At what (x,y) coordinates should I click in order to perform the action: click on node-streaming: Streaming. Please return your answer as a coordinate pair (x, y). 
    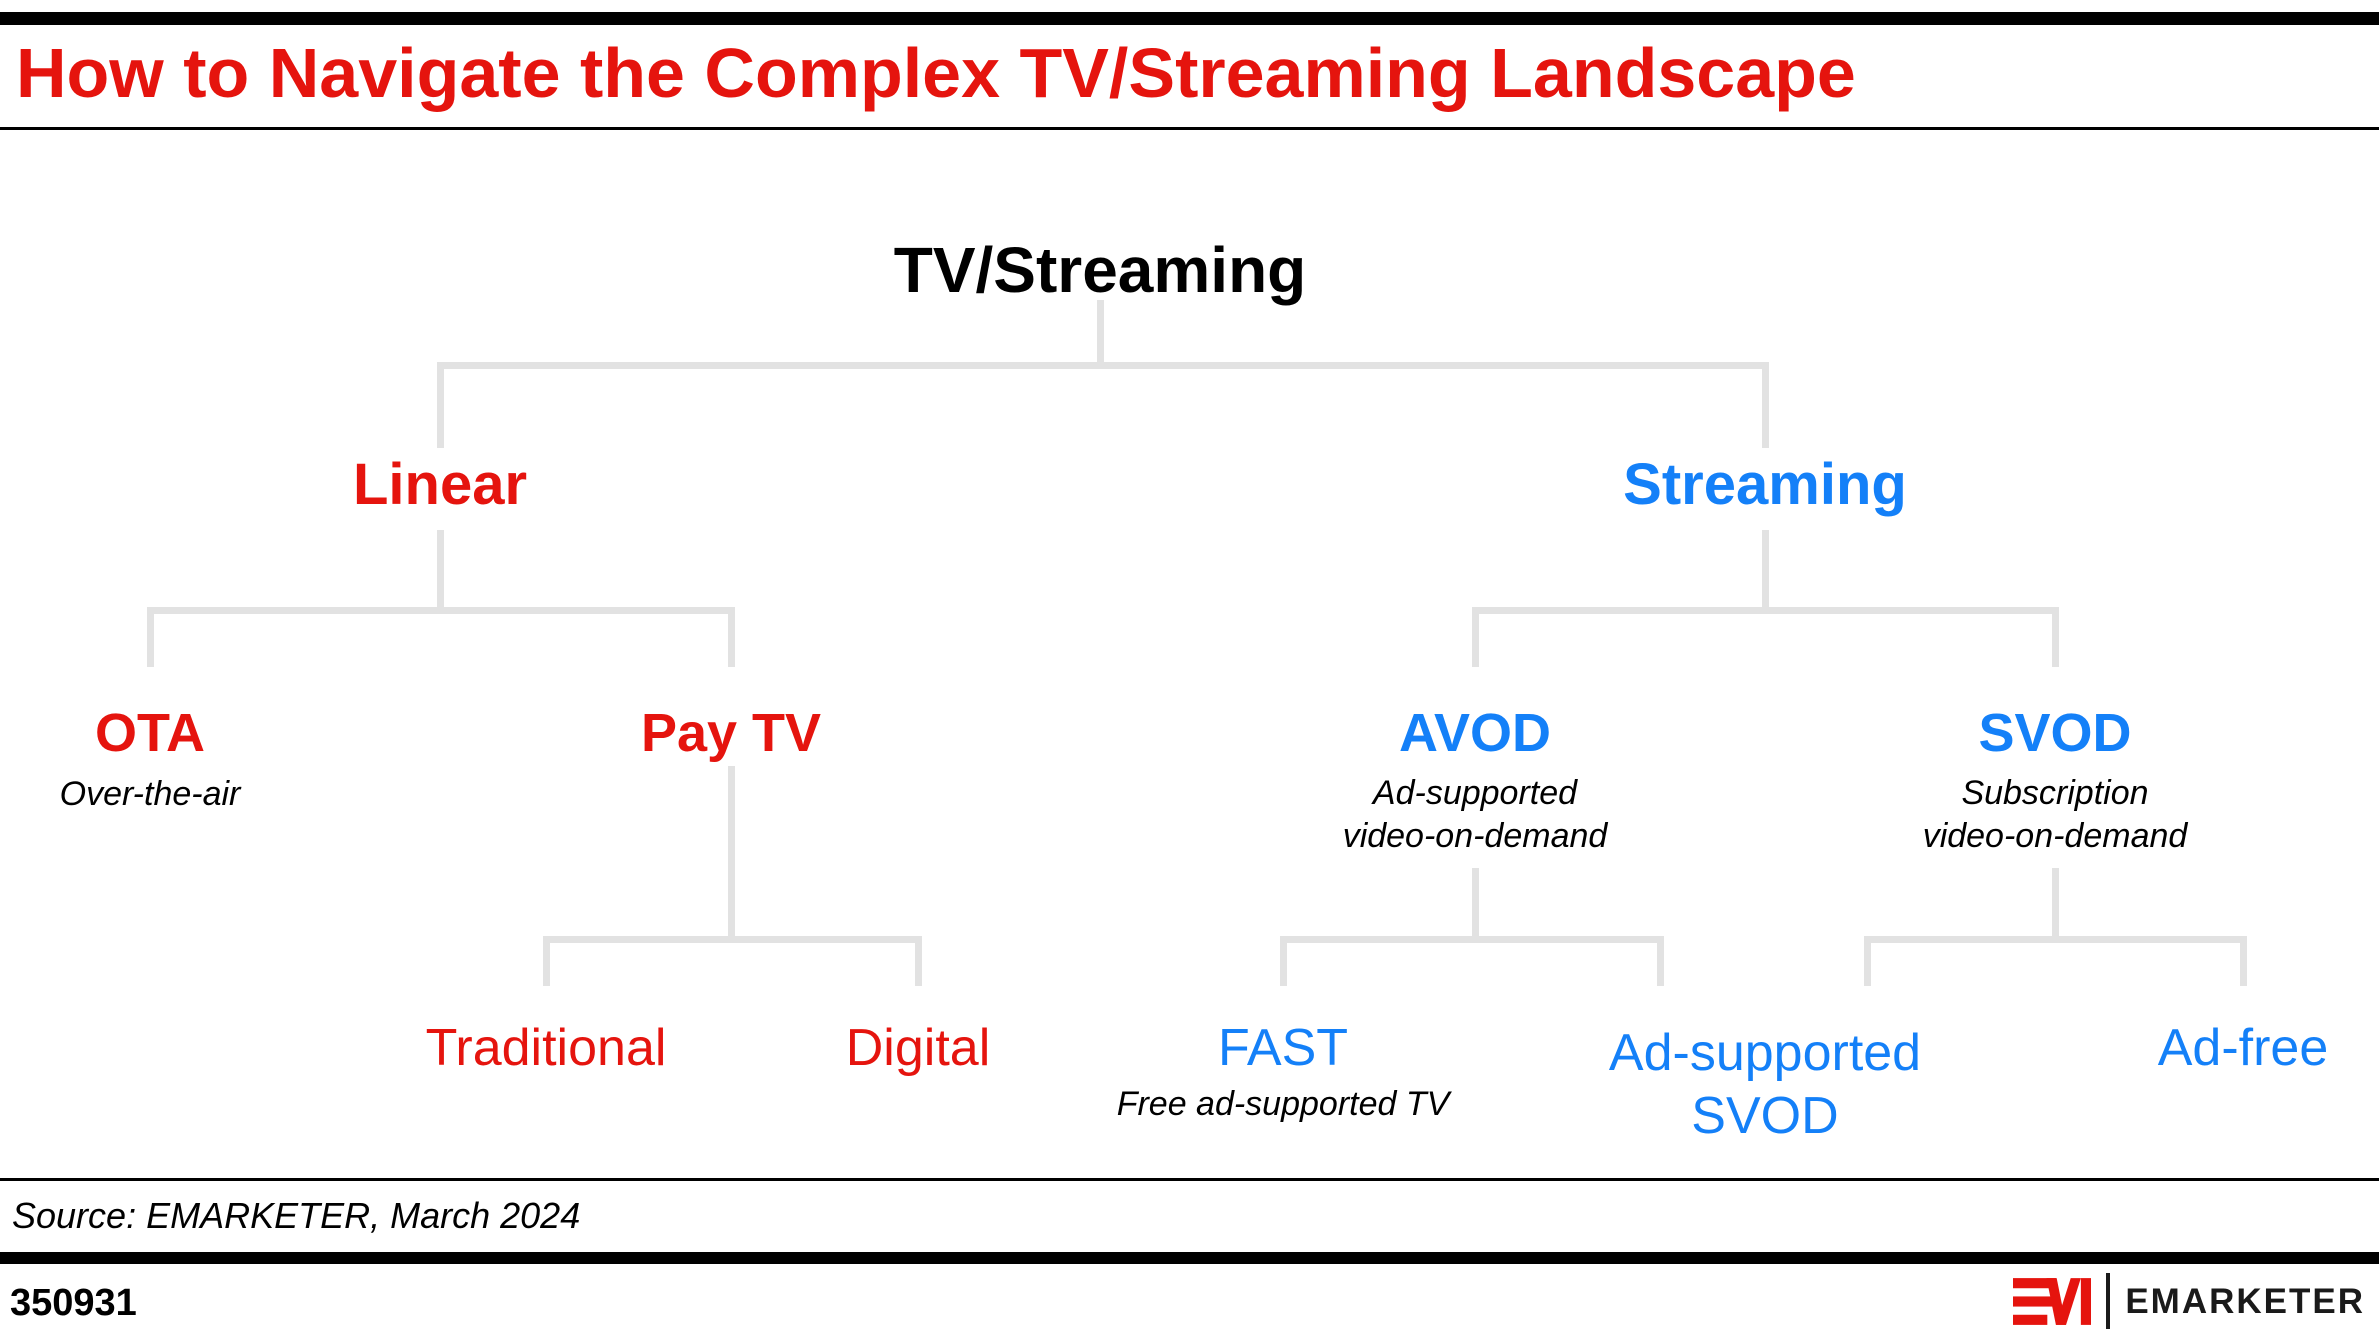
    Looking at the image, I should click on (1765, 484).